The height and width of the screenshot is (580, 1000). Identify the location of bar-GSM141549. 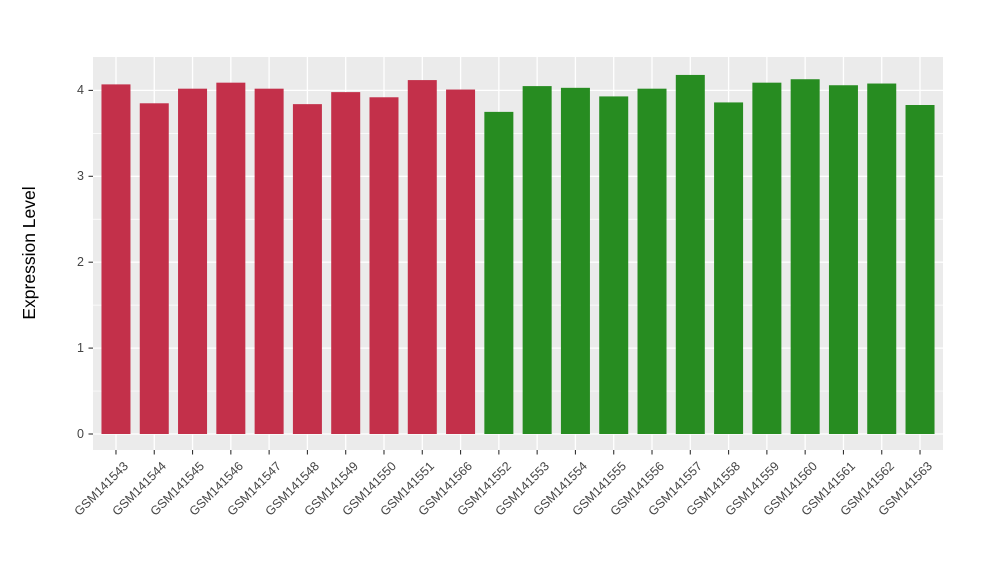
(346, 263).